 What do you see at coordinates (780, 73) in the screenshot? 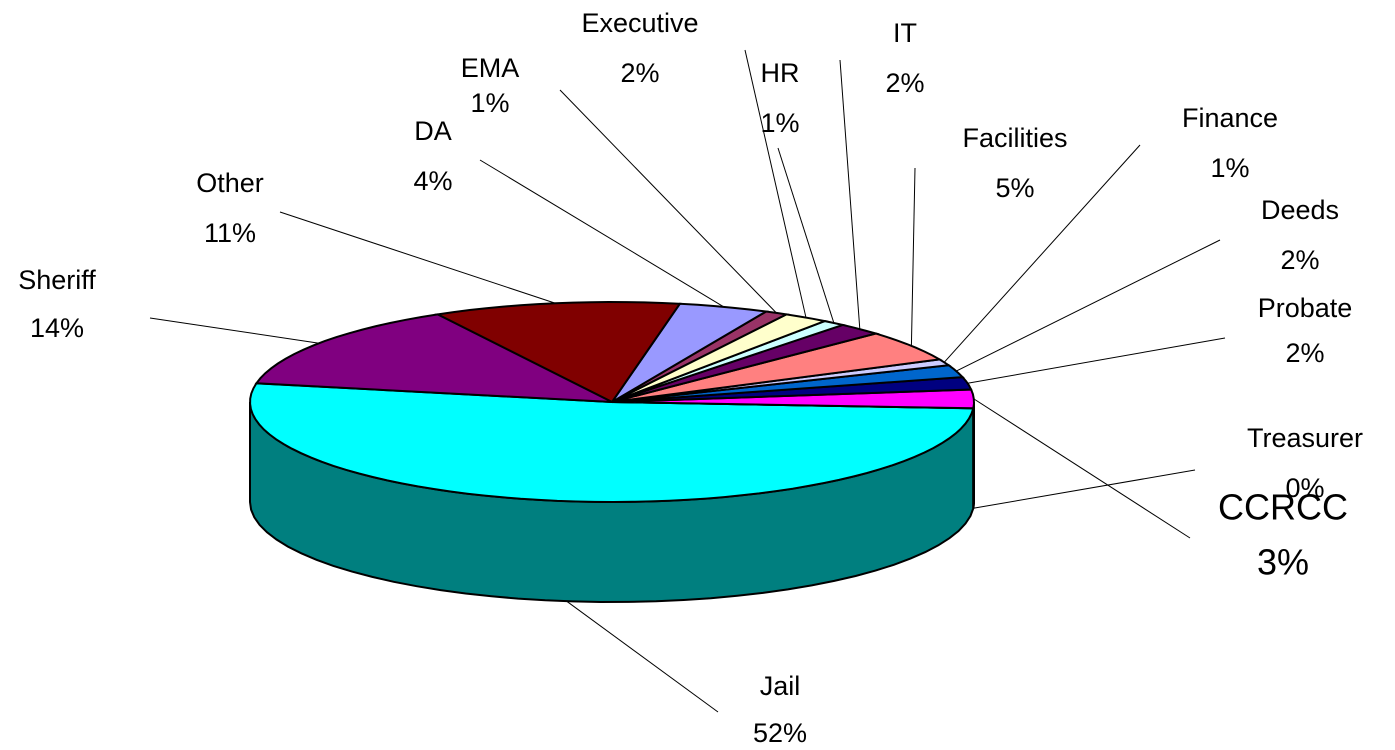
I see `slice-label: HR` at bounding box center [780, 73].